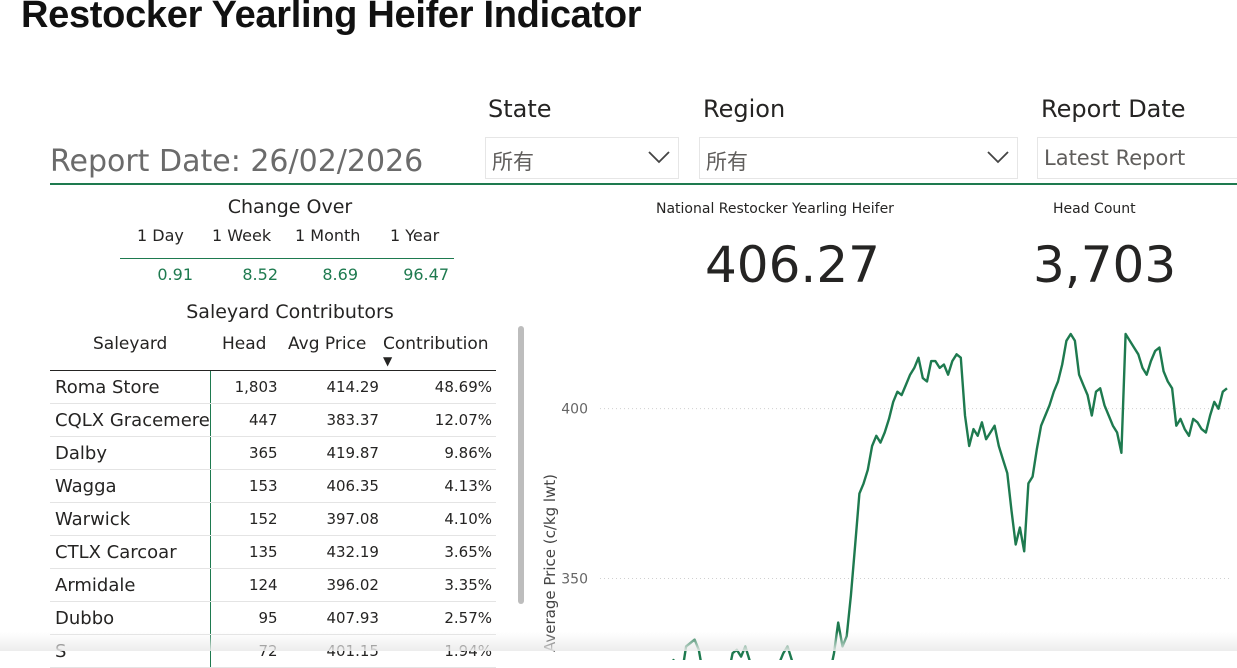 The width and height of the screenshot is (1237, 668). What do you see at coordinates (618, 641) in the screenshot?
I see `window-bottom-edge` at bounding box center [618, 641].